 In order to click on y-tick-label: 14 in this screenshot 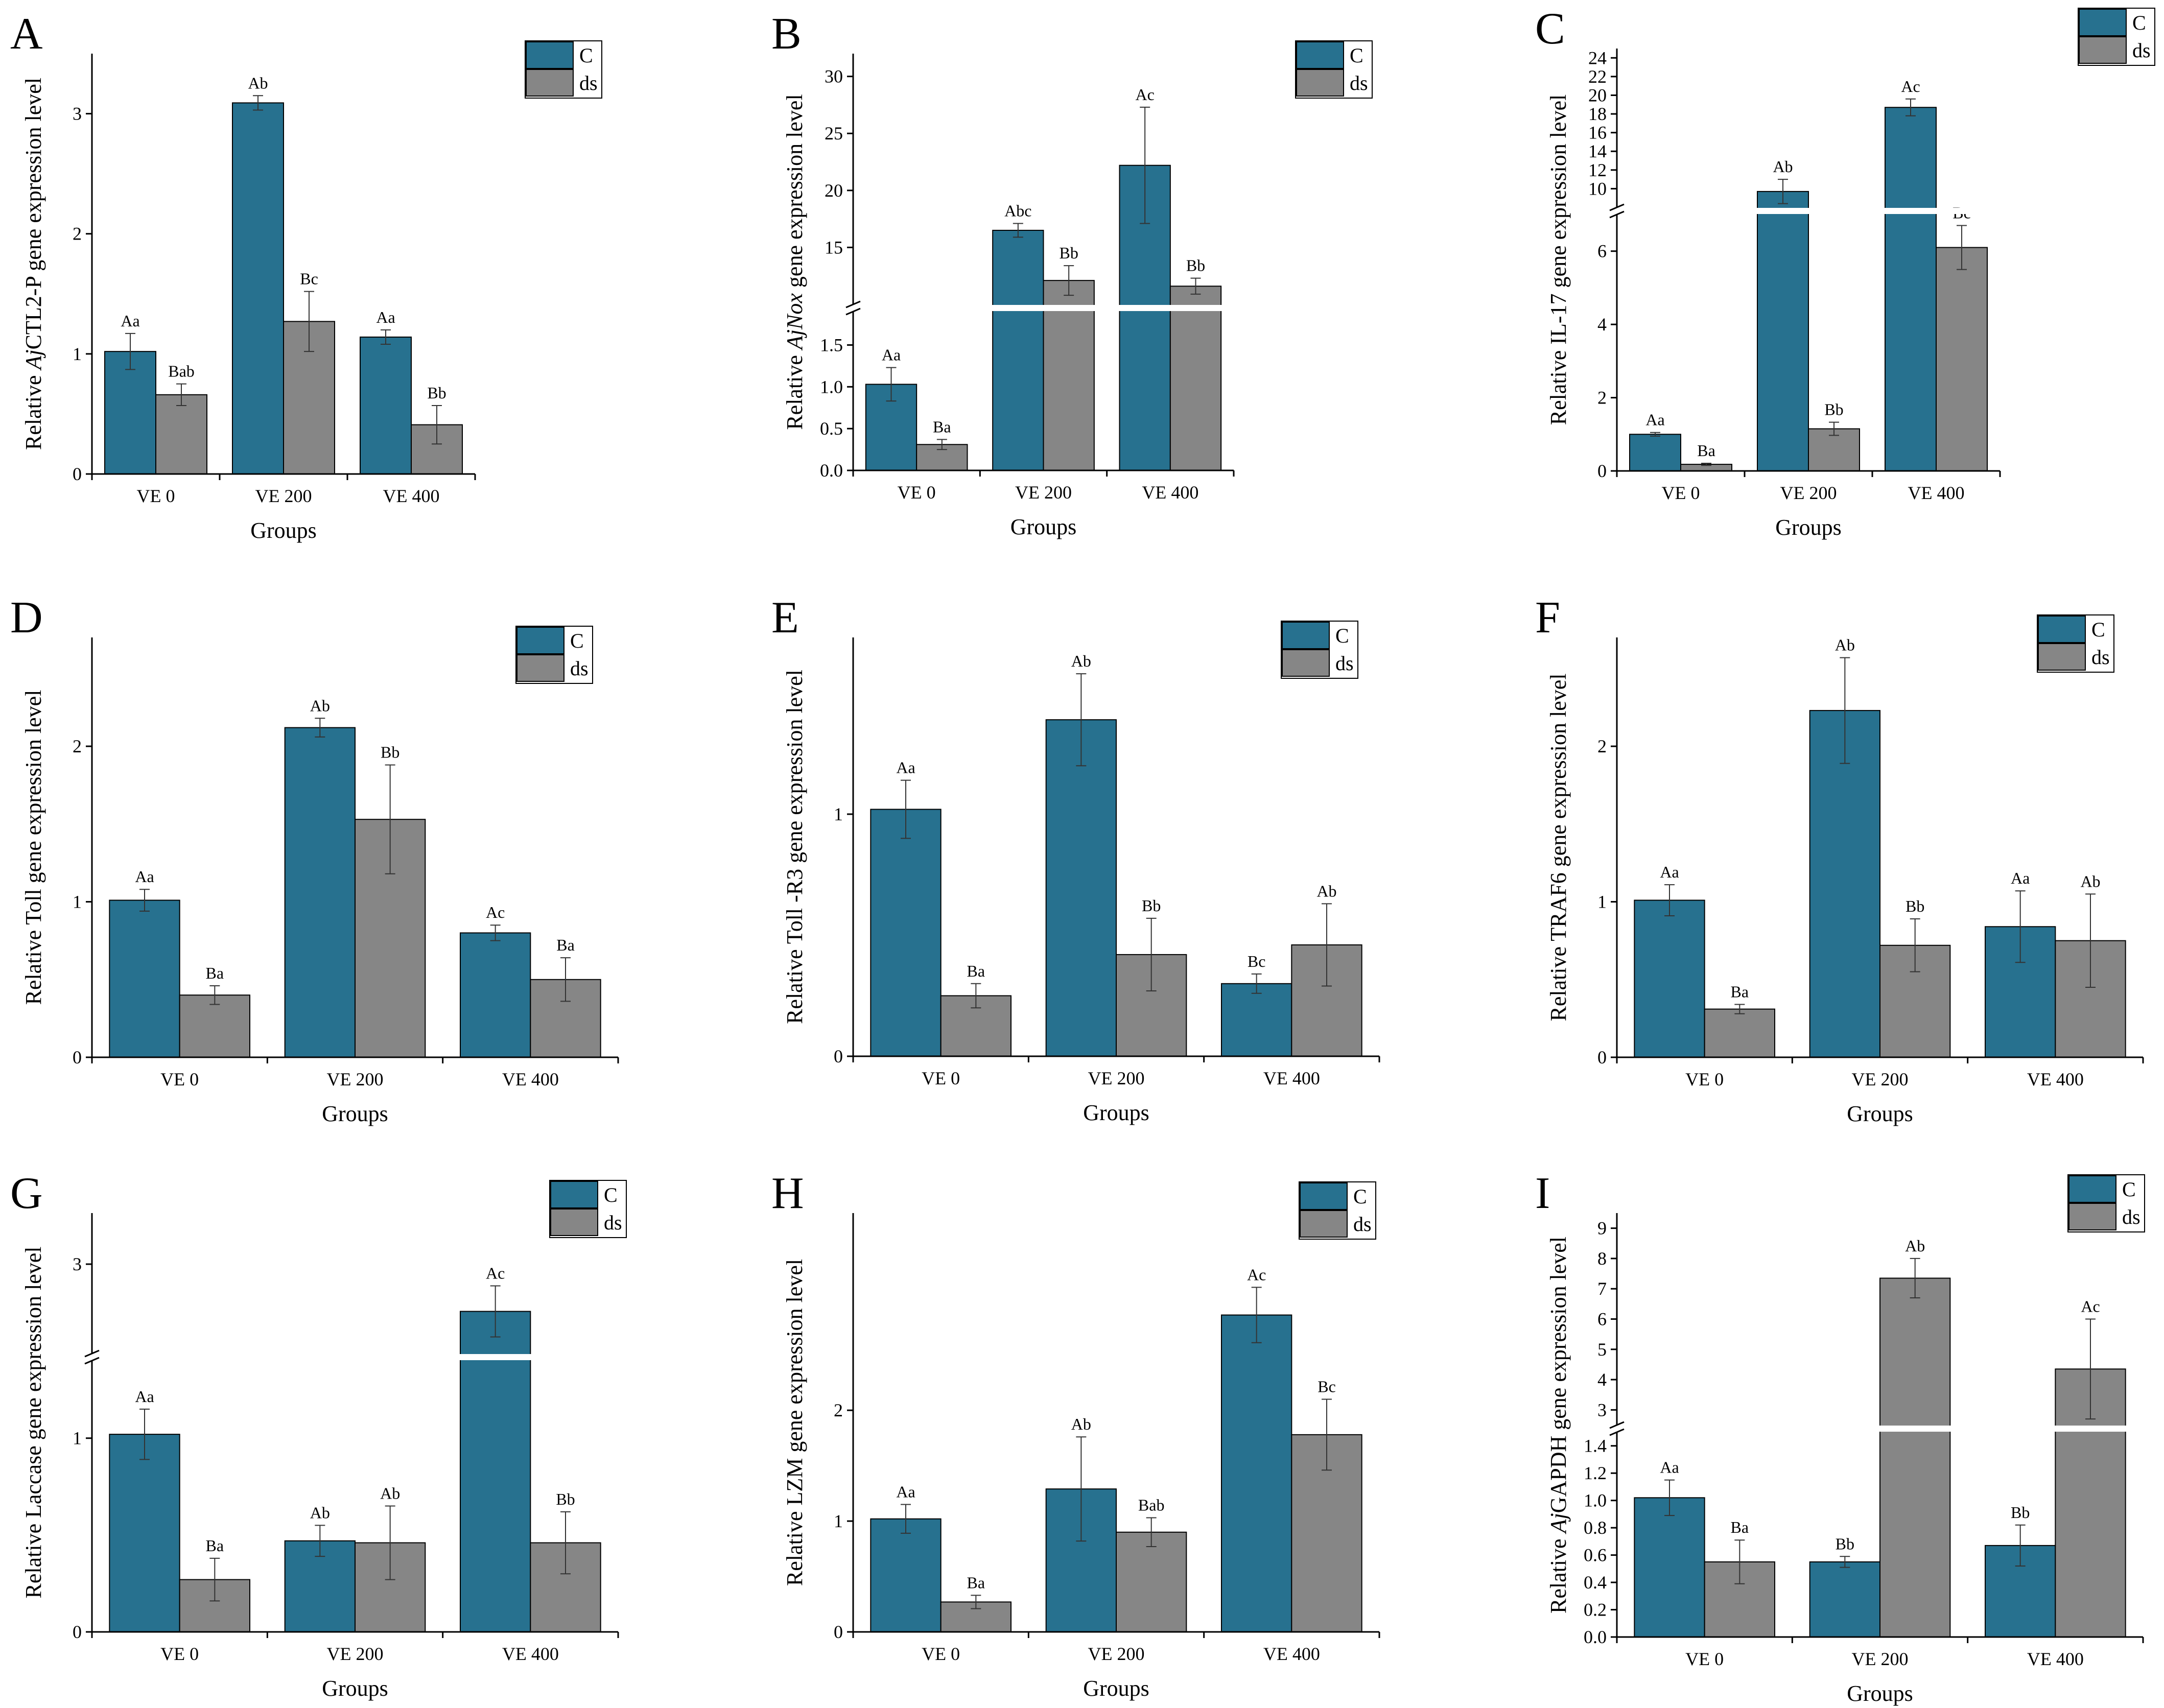, I will do `click(1597, 151)`.